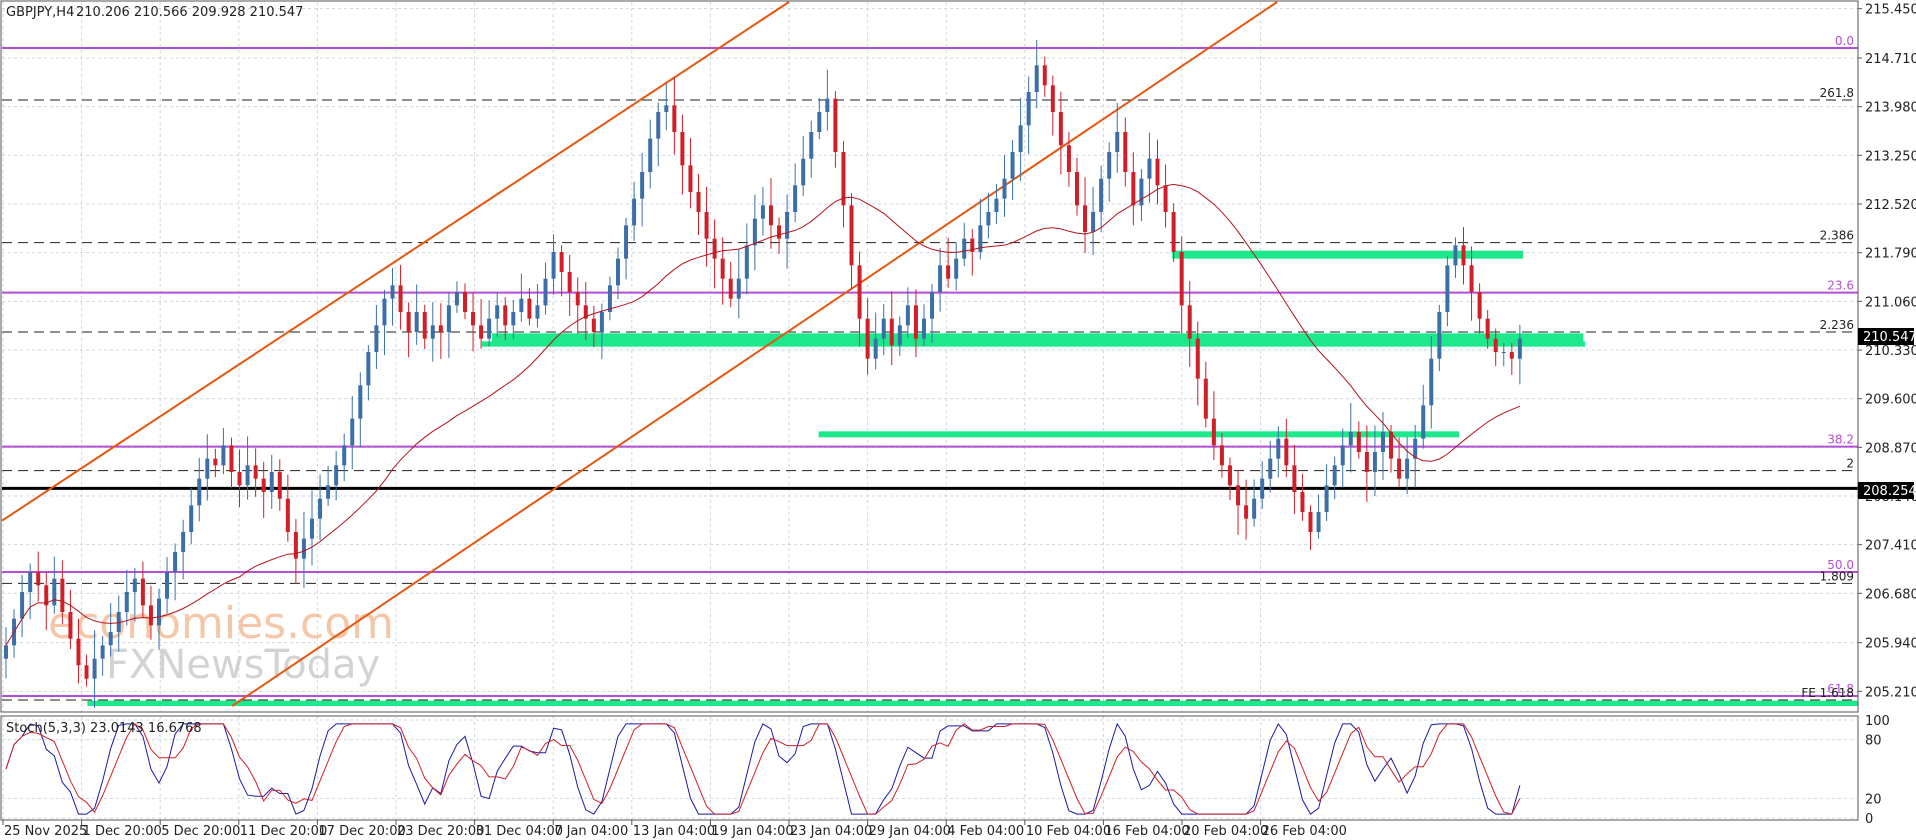  I want to click on time-tick-label: 13 Jan 04:00, so click(674, 831).